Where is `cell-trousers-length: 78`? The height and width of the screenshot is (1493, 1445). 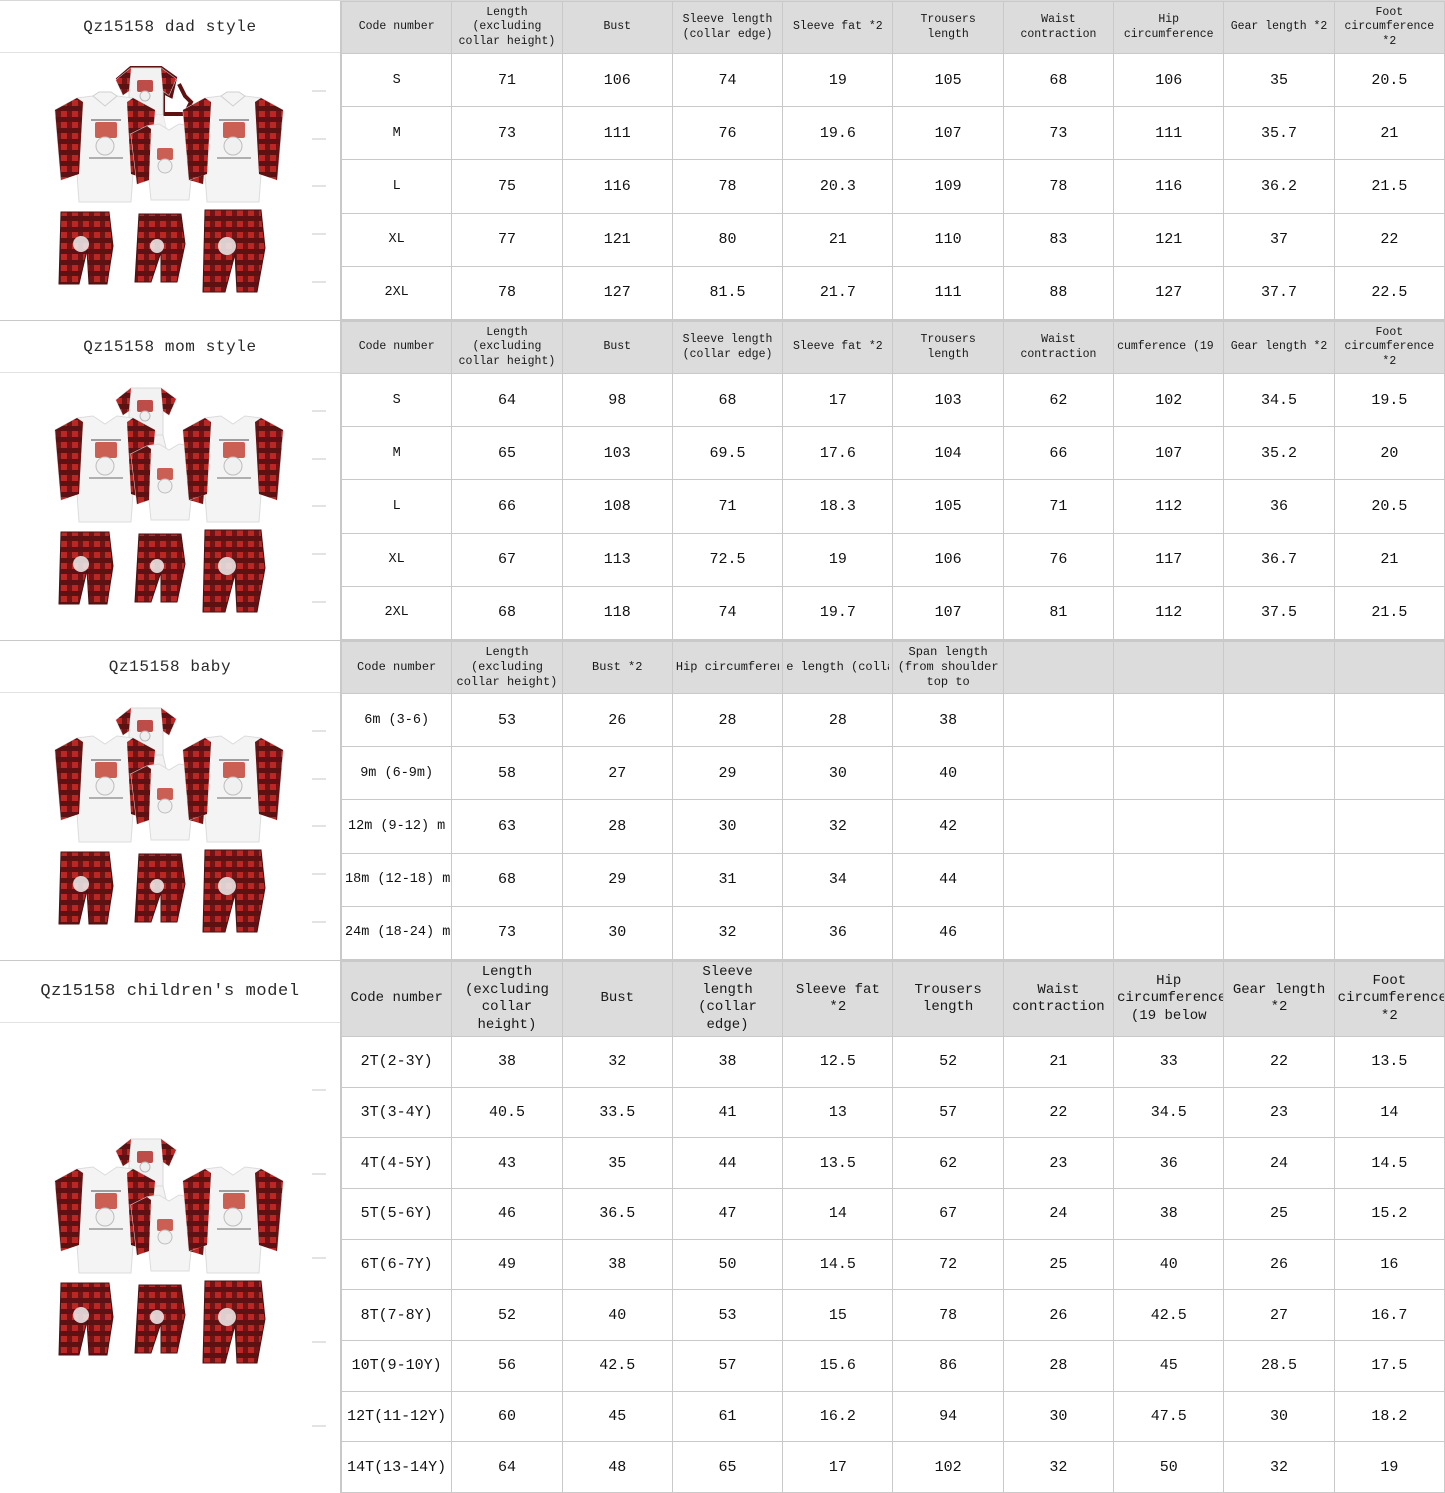 cell-trousers-length: 78 is located at coordinates (948, 1315).